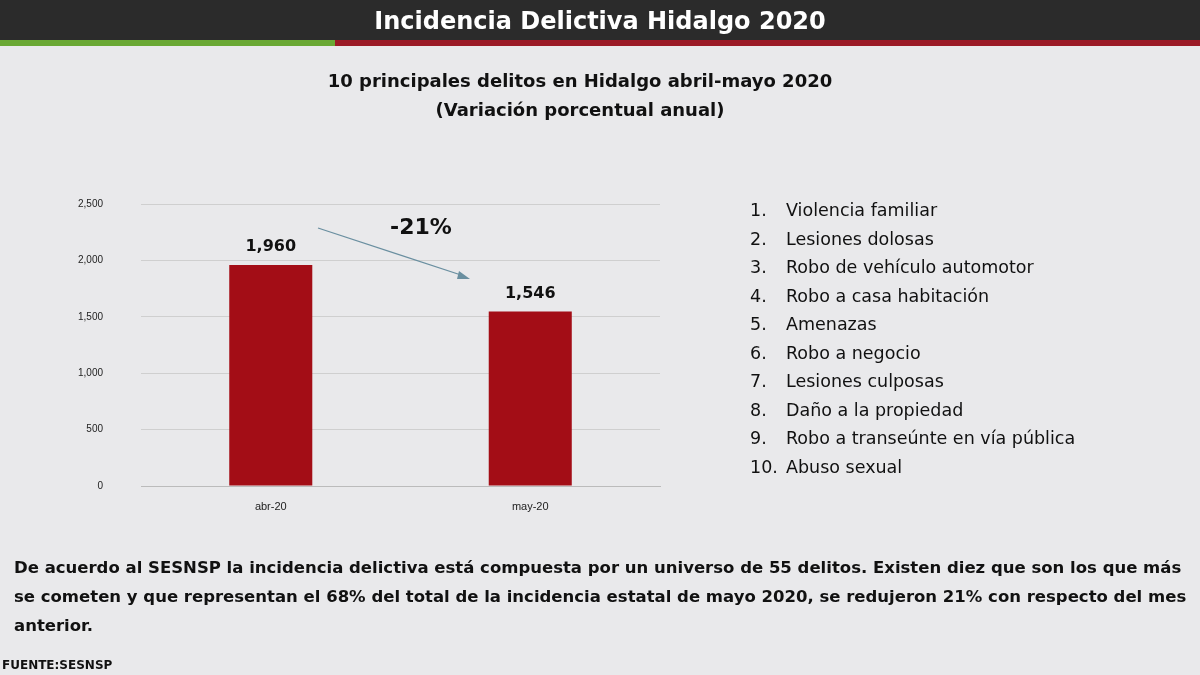 The height and width of the screenshot is (675, 1200). What do you see at coordinates (421, 226) in the screenshot?
I see `annotation: -21%` at bounding box center [421, 226].